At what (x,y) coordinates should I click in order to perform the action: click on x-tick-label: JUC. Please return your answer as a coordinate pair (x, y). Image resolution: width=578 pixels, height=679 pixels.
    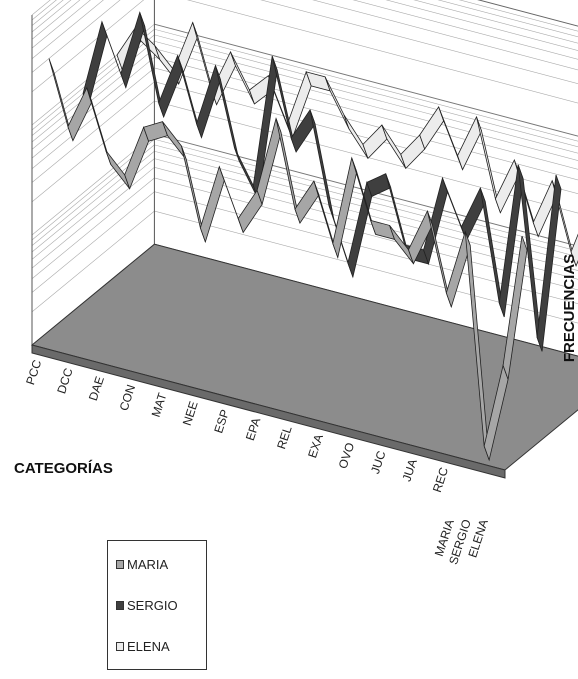
    Looking at the image, I should click on (378, 462).